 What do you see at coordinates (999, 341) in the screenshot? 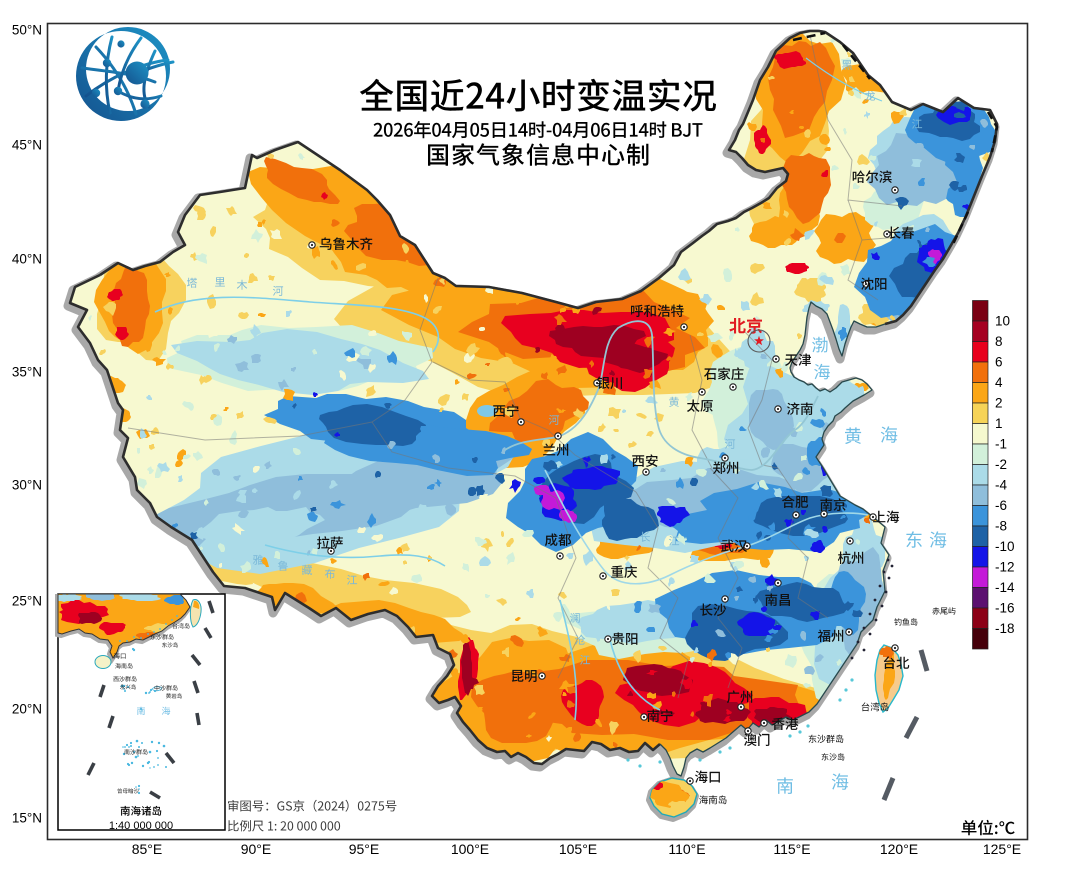
I see `svg-text: 8` at bounding box center [999, 341].